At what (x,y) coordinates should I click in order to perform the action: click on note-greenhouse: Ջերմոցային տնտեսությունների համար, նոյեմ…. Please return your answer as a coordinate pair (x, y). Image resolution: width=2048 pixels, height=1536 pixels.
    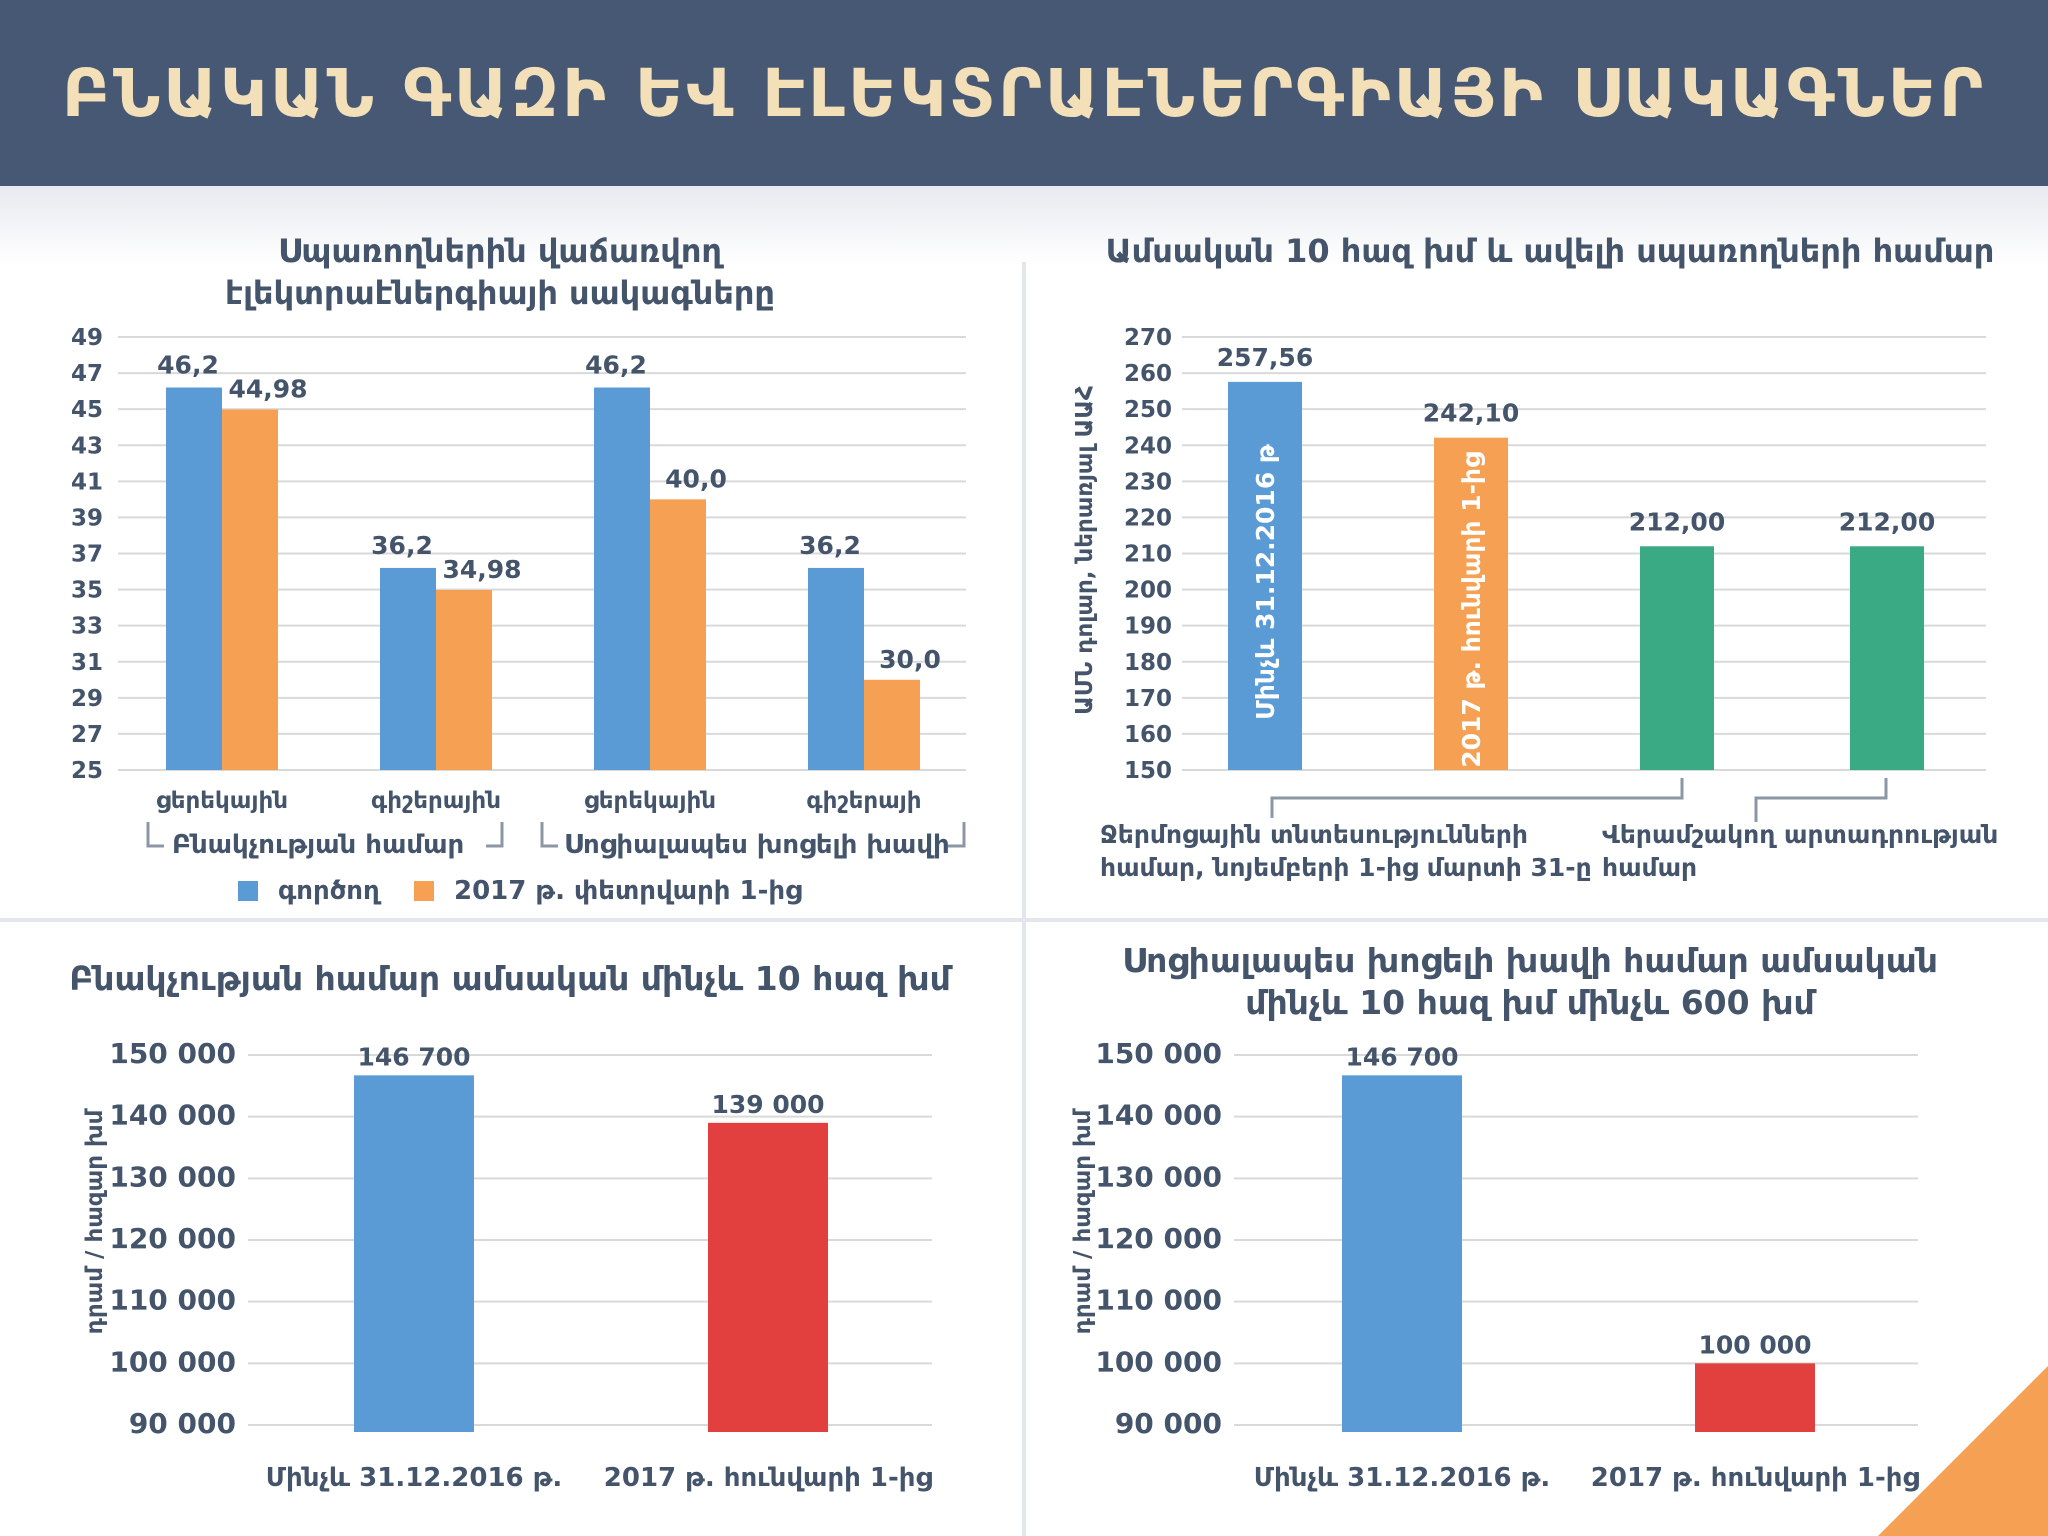
    Looking at the image, I should click on (1346, 851).